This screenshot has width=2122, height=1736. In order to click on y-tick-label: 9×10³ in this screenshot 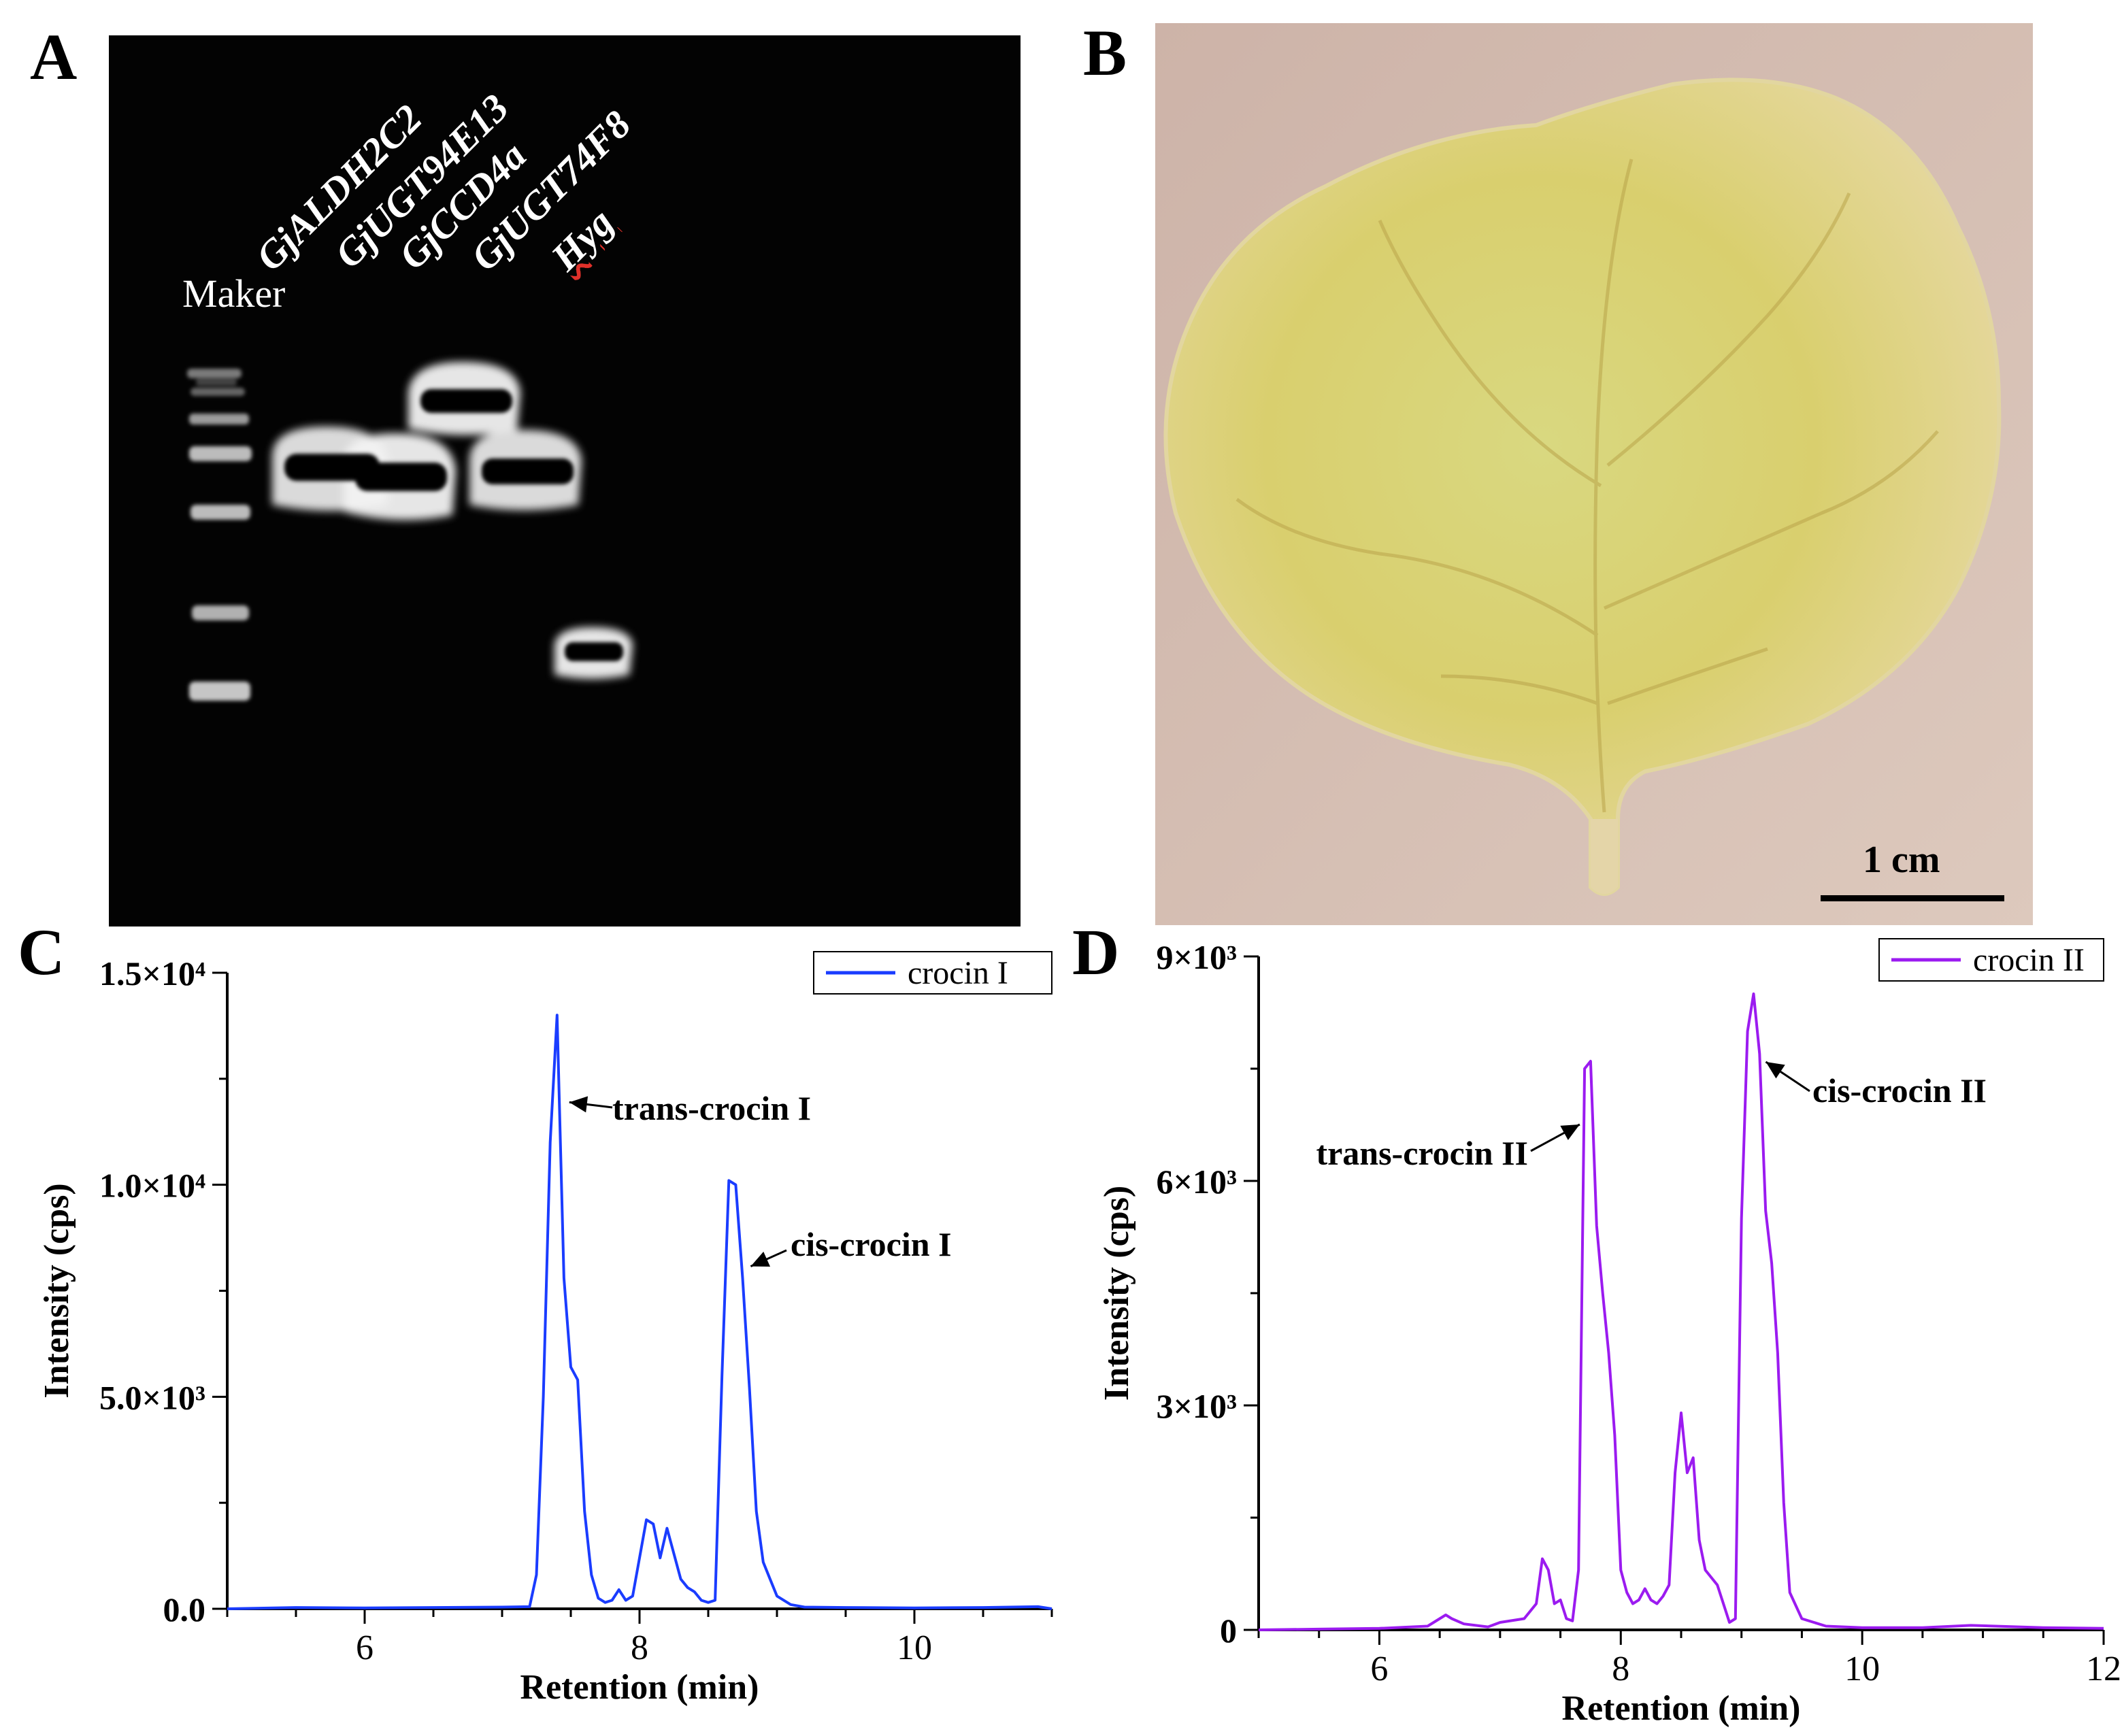, I will do `click(1197, 957)`.